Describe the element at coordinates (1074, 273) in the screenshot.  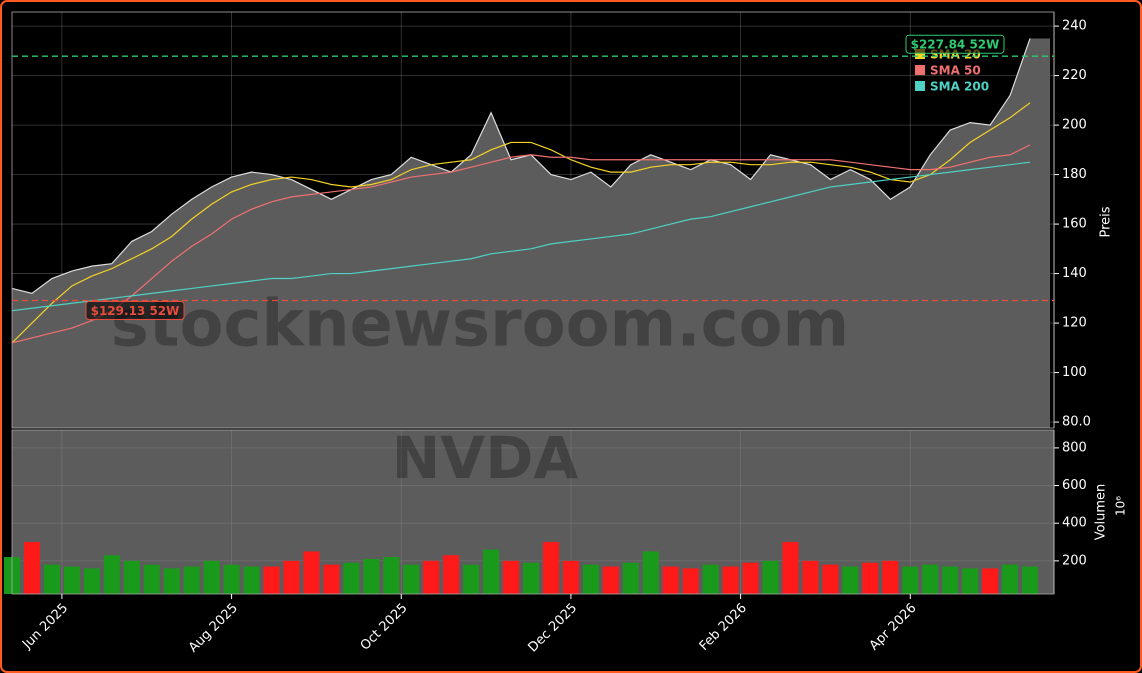
I see `y-tick-label: 140` at that location.